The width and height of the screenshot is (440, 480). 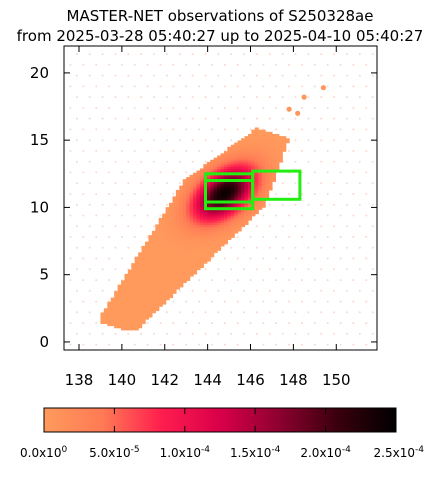 What do you see at coordinates (276, 185) in the screenshot?
I see `observed-field` at bounding box center [276, 185].